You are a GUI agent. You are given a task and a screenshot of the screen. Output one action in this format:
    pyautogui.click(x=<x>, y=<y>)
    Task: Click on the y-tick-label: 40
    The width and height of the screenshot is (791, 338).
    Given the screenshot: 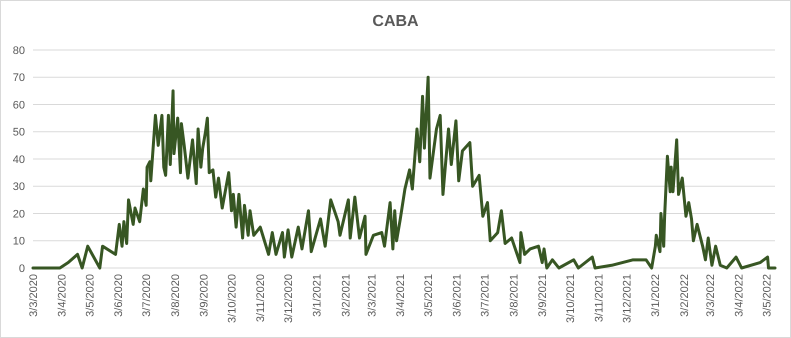 What is the action you would take?
    pyautogui.click(x=18, y=160)
    